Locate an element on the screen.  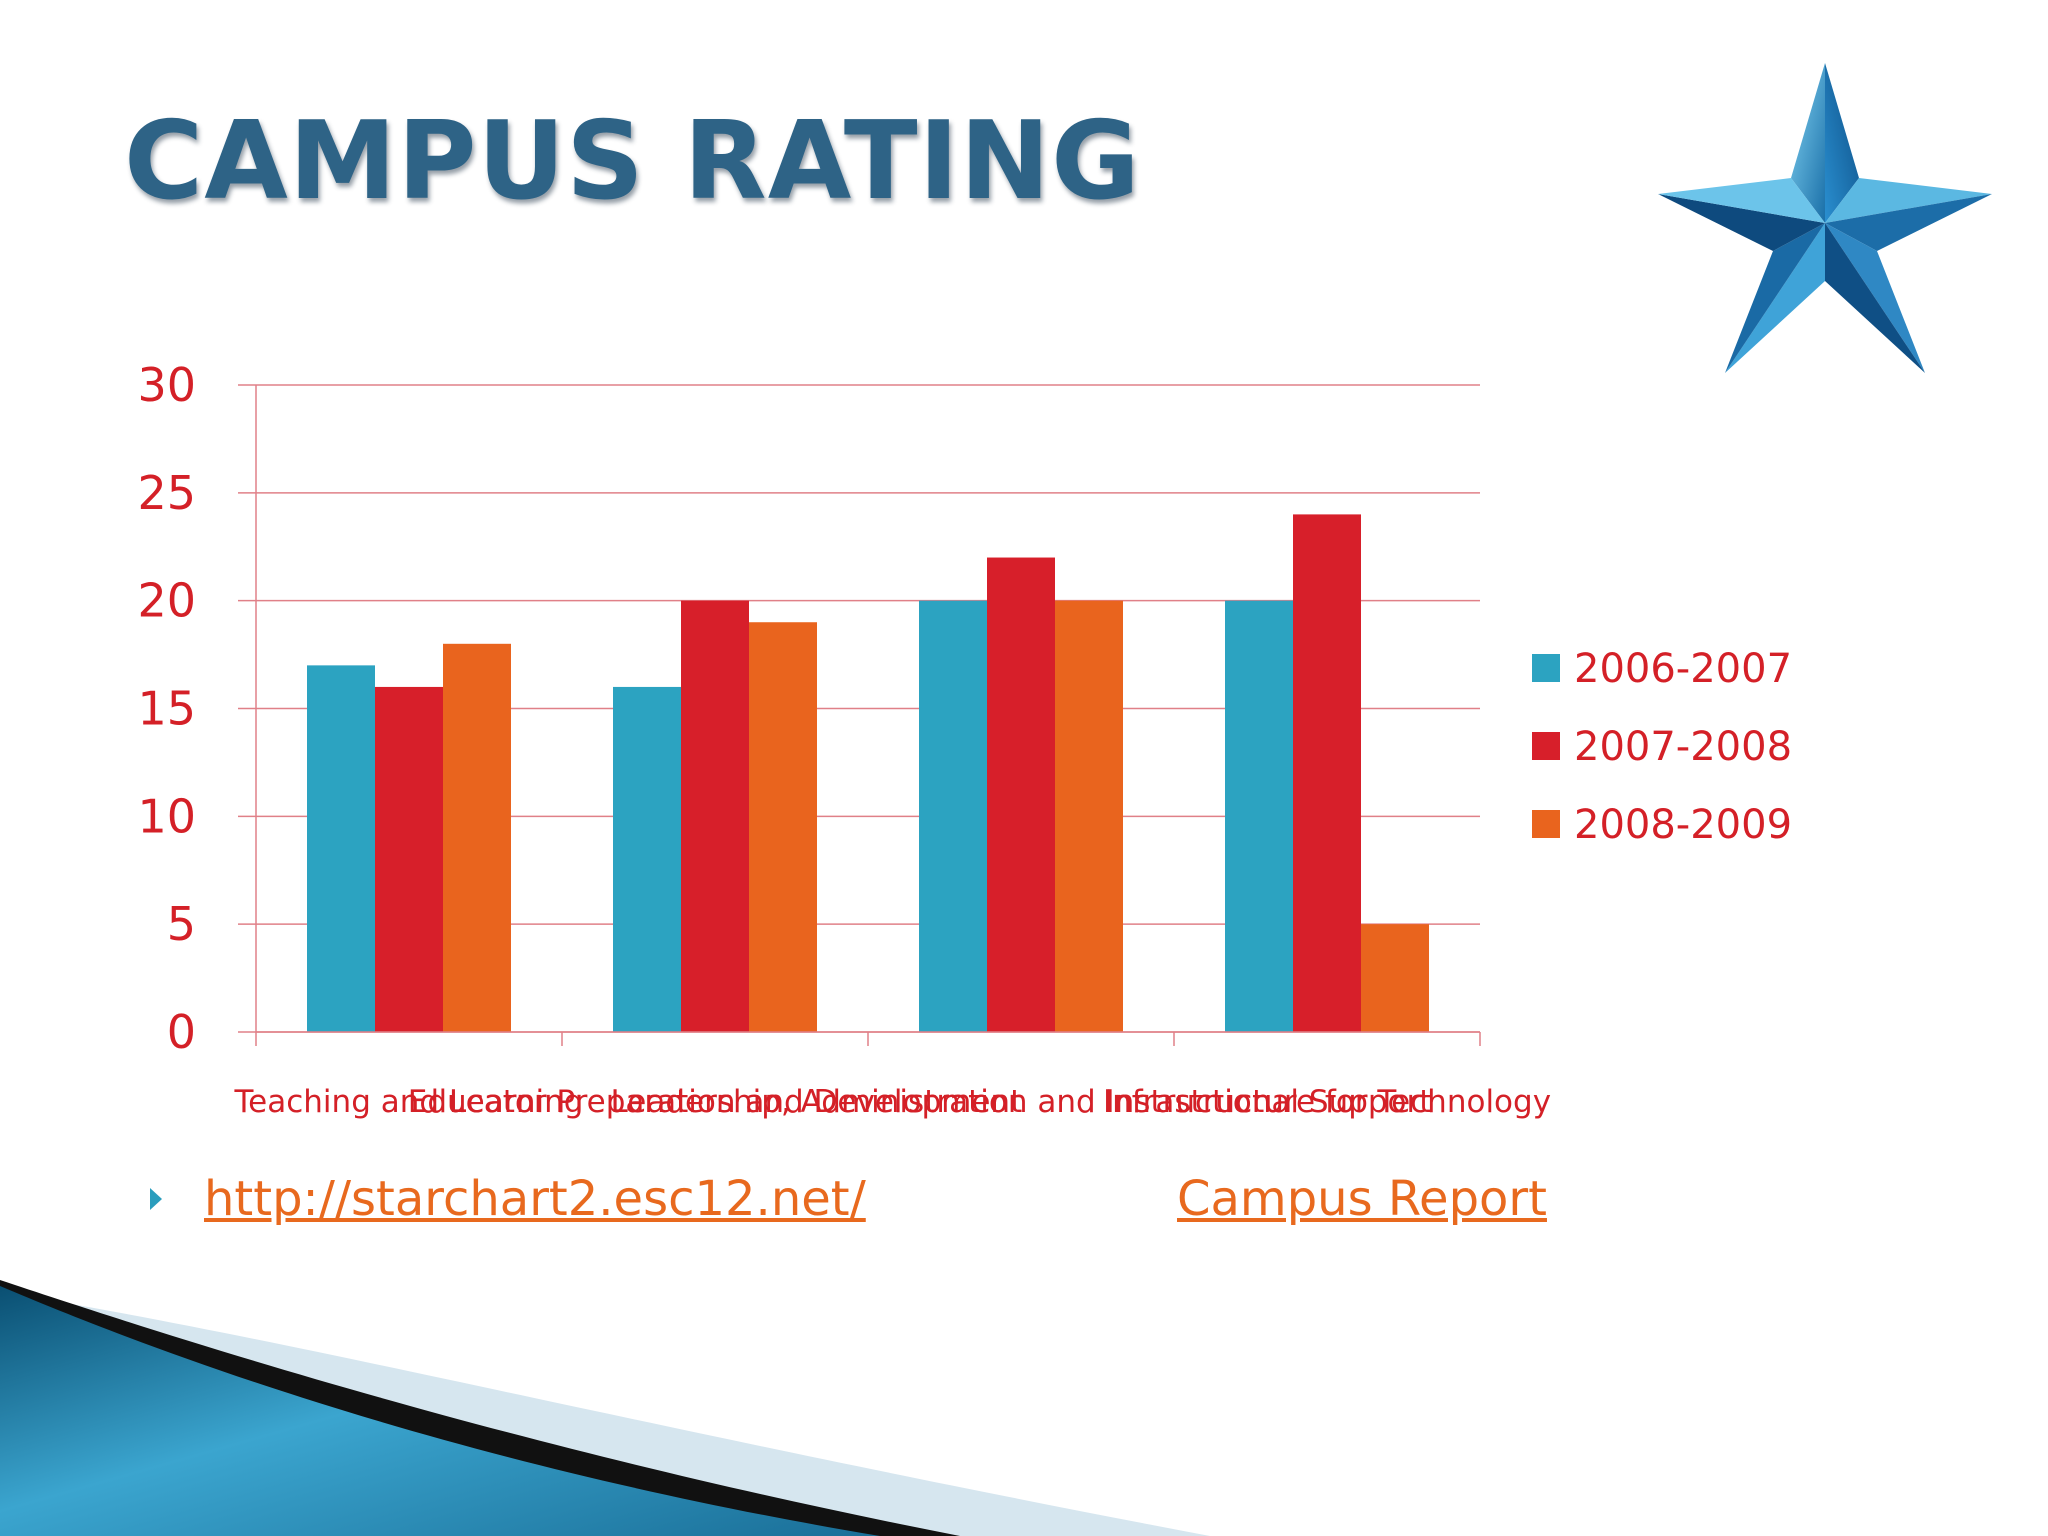
legend-label: 2007-2008 is located at coordinates (1683, 747).